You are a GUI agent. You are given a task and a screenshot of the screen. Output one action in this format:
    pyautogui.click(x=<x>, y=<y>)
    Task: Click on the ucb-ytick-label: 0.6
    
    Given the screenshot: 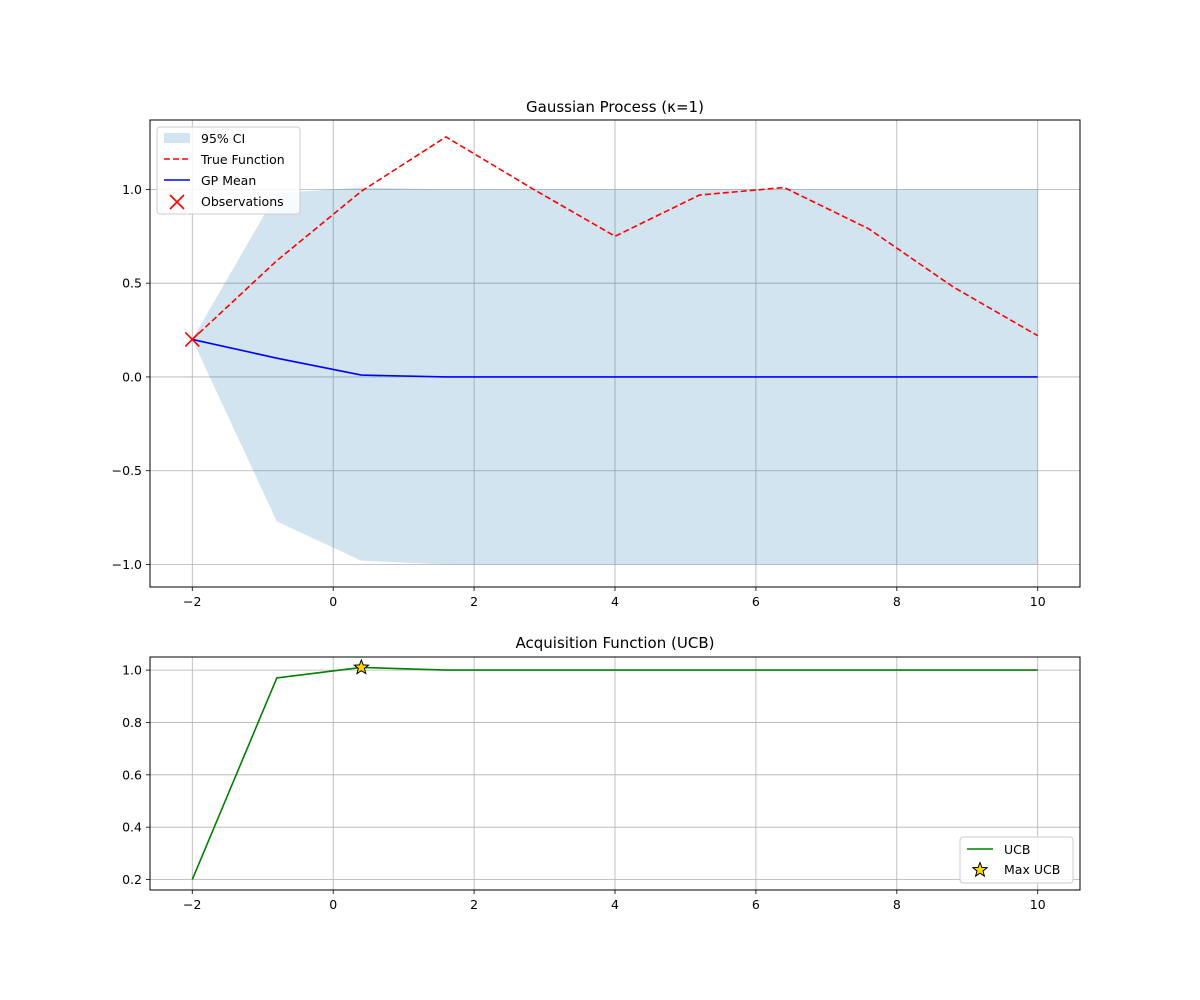 What is the action you would take?
    pyautogui.click(x=132, y=774)
    